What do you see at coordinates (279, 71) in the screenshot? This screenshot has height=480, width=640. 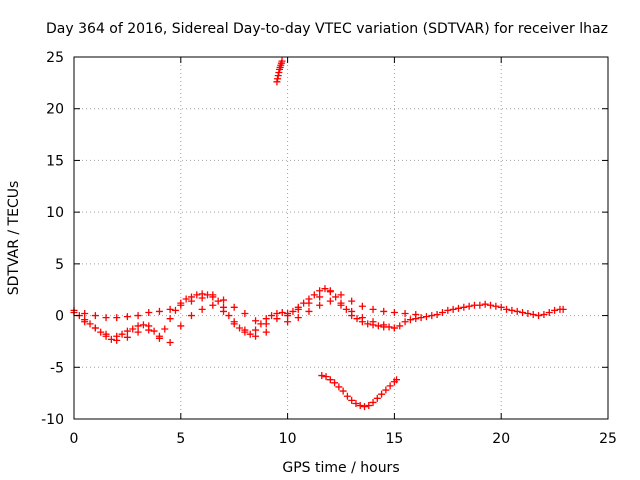 I see `series-spike` at bounding box center [279, 71].